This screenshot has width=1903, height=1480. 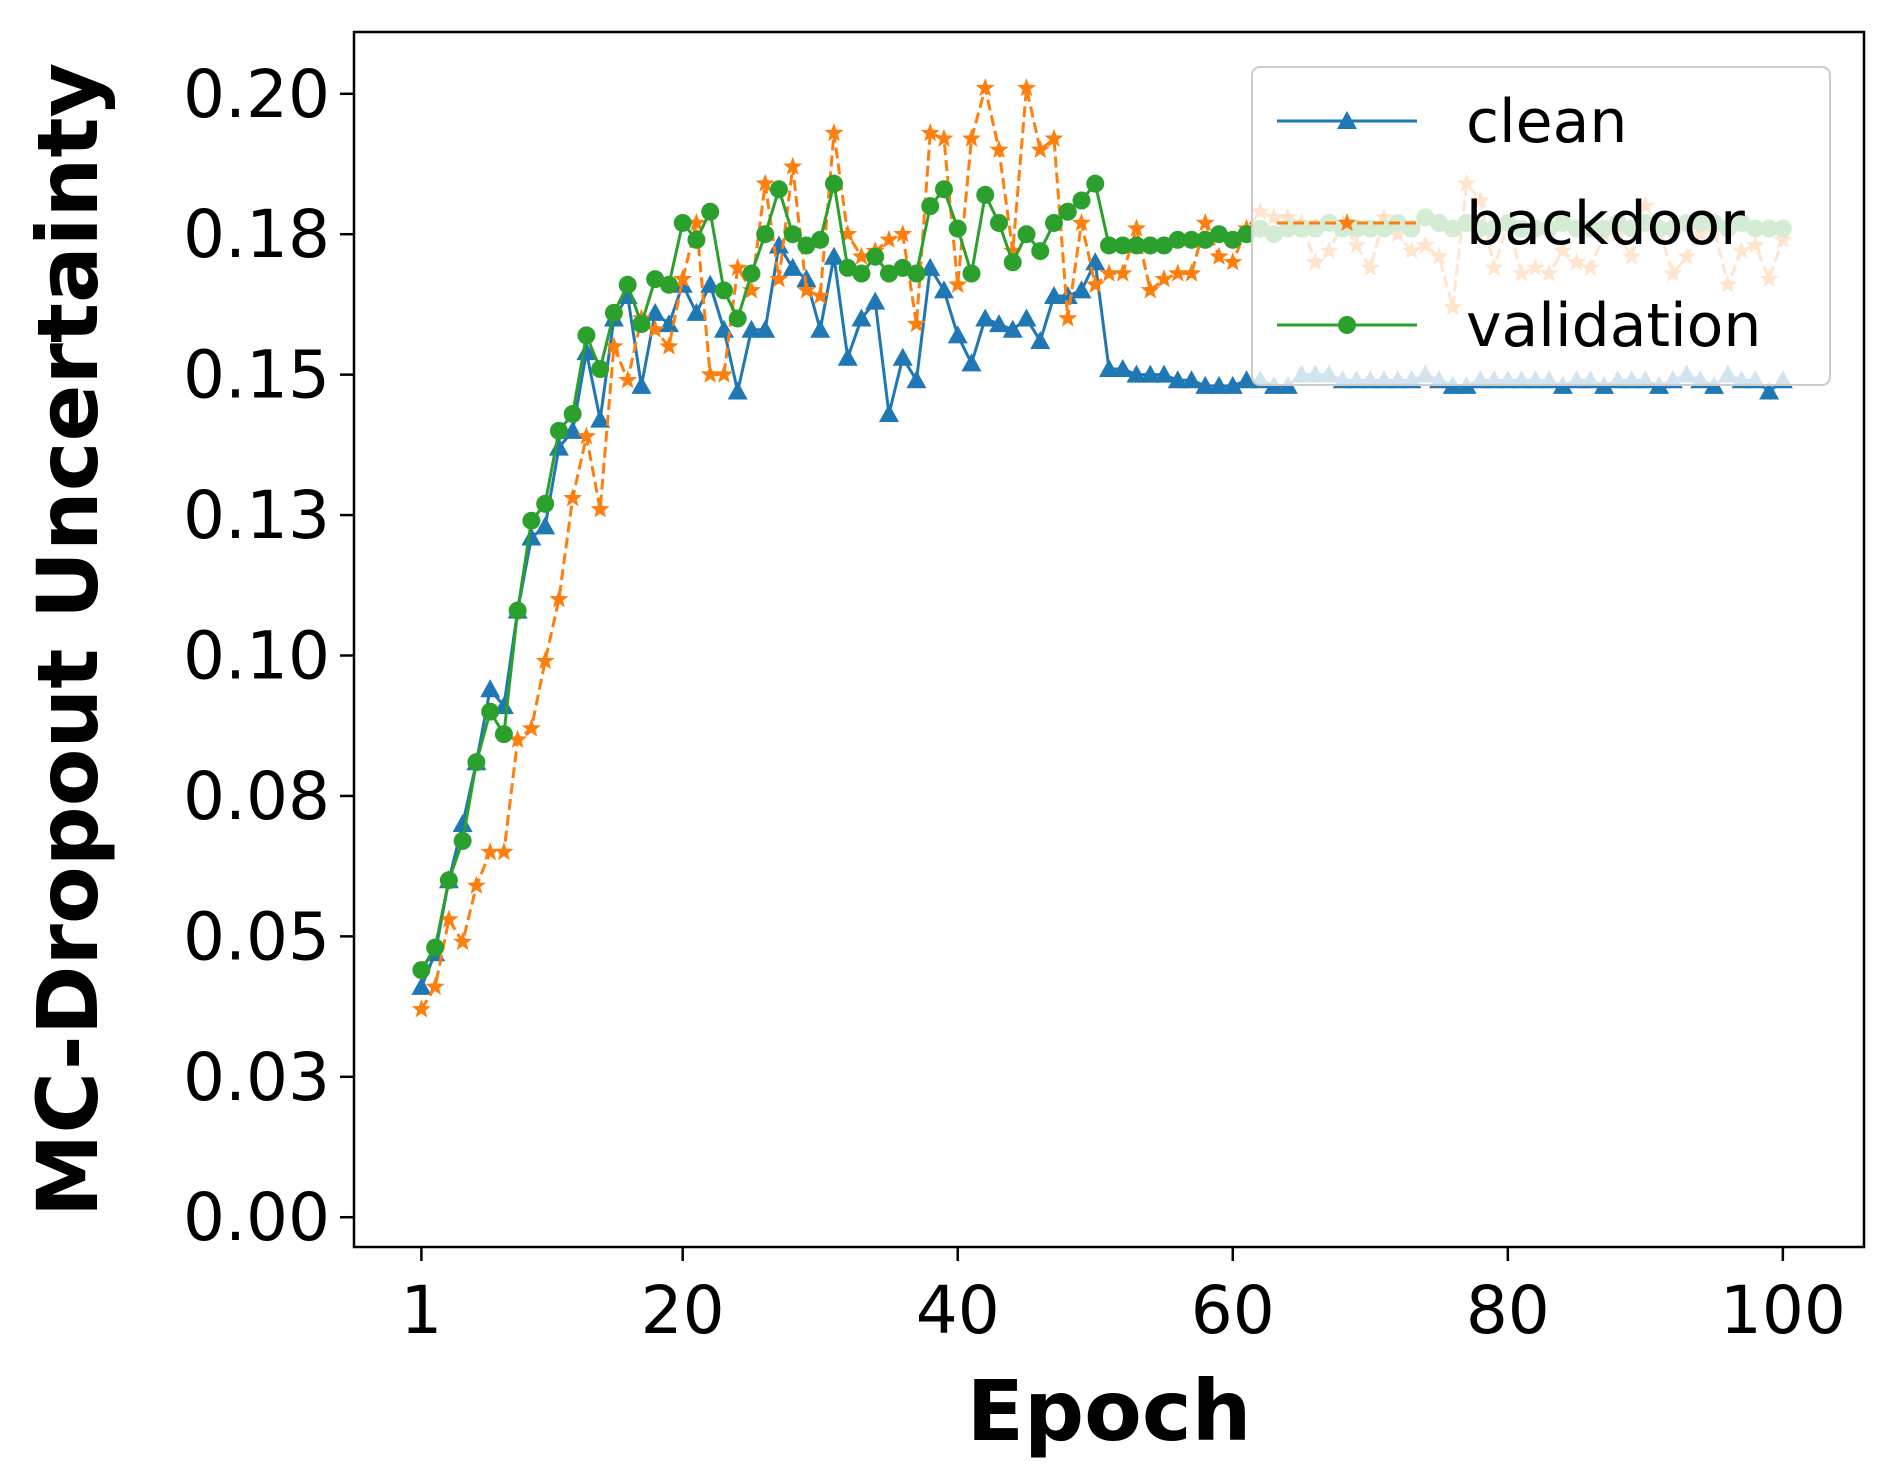 I want to click on legend-label: validation, so click(x=1613, y=326).